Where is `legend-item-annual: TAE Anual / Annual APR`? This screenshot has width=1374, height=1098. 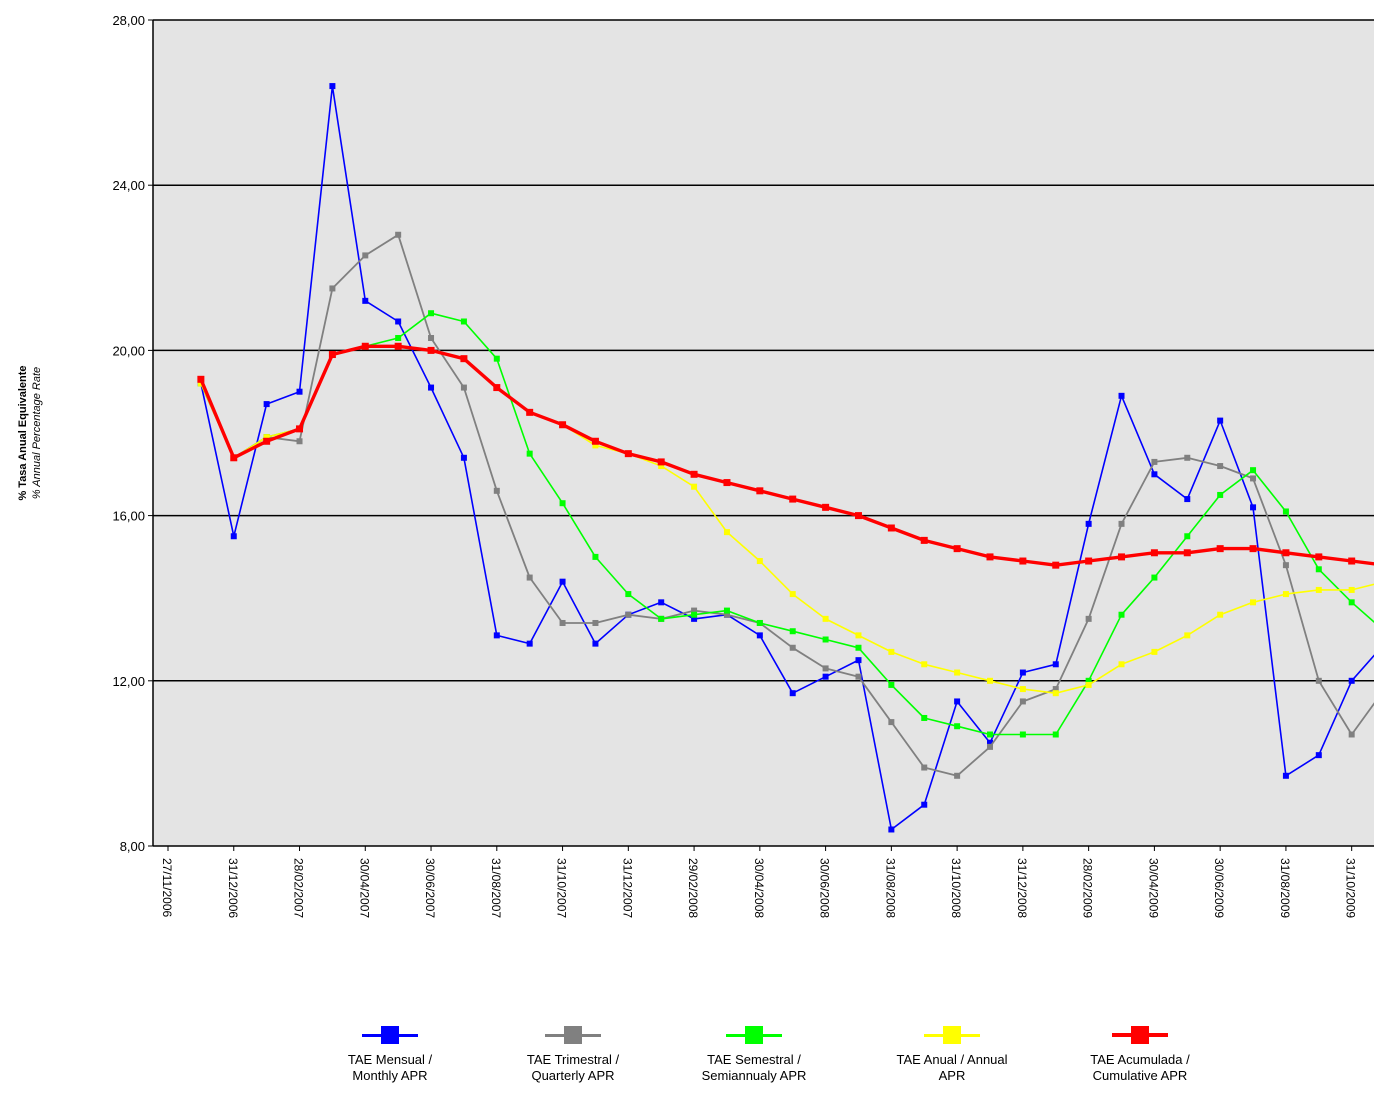
legend-item-annual: TAE Anual / Annual APR is located at coordinates (952, 1054).